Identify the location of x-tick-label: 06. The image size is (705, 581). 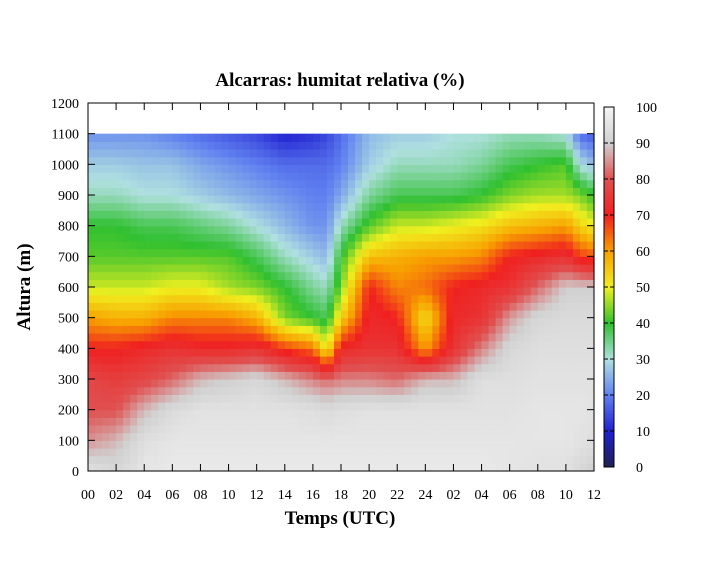
(172, 495).